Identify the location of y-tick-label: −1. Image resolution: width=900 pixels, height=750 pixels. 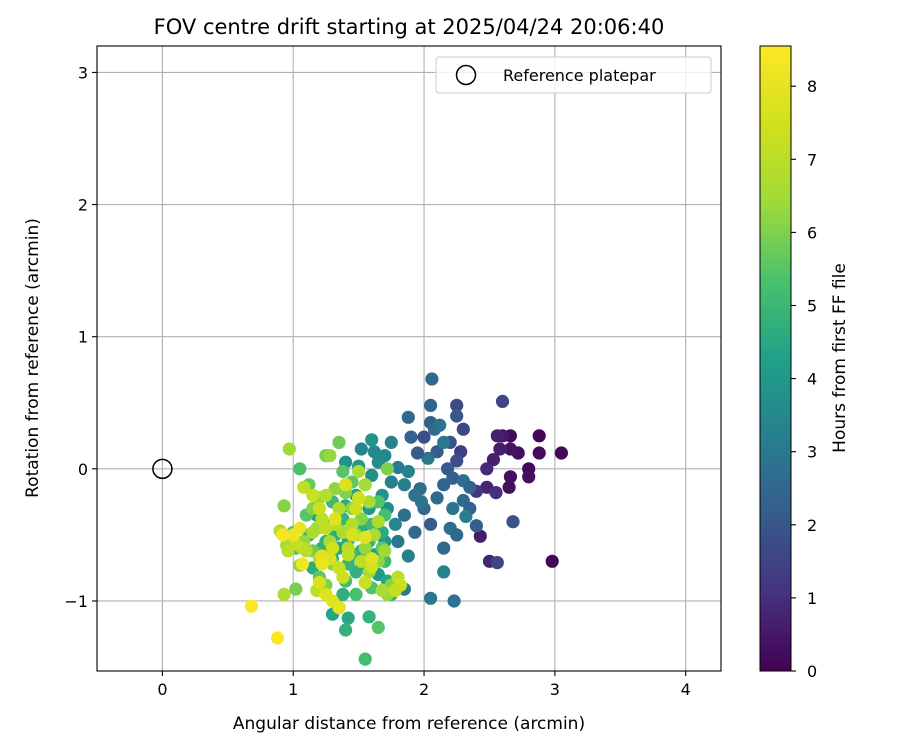
(76, 601).